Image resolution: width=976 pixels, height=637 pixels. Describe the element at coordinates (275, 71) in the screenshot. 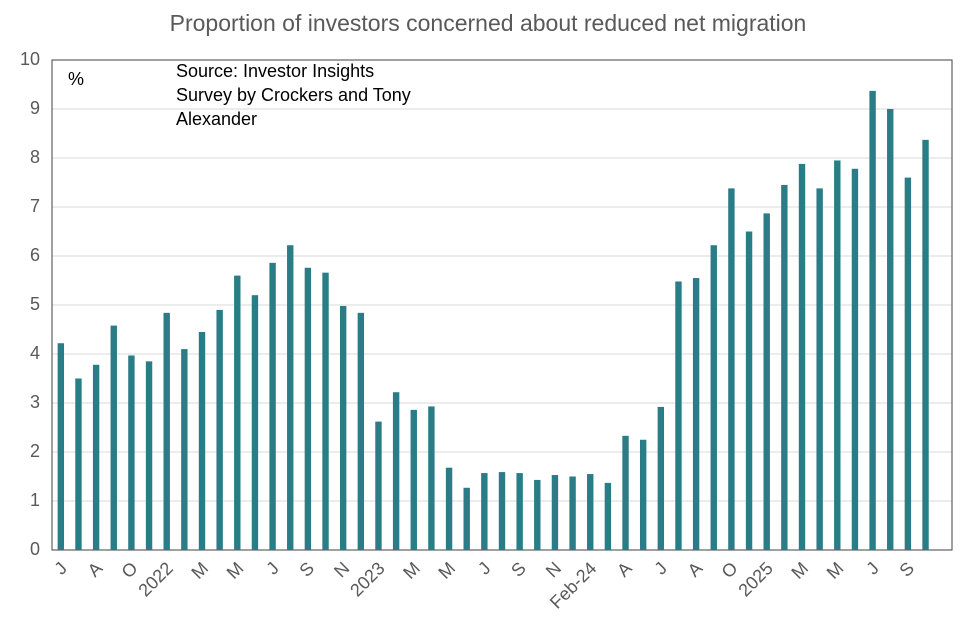

I see `source-note: Source: Investor Insights` at that location.